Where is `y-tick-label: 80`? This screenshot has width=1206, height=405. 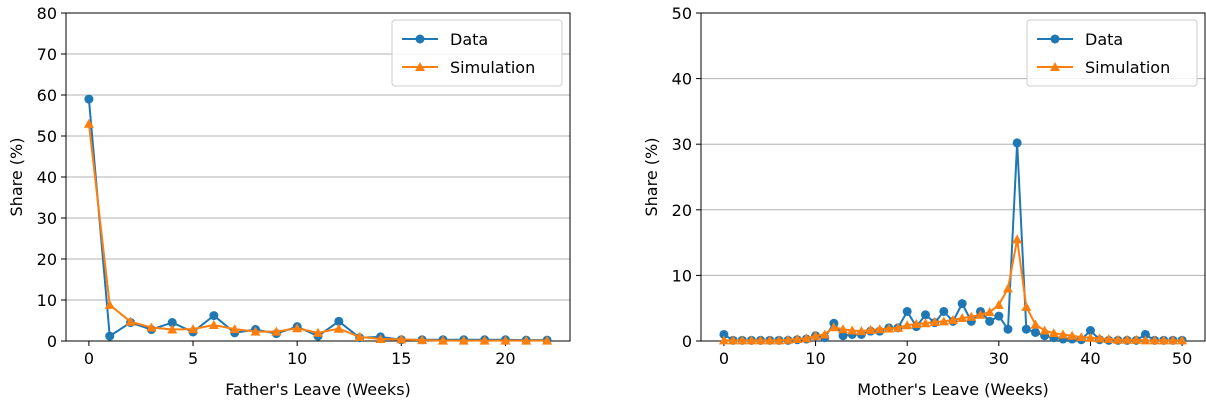
y-tick-label: 80 is located at coordinates (47, 13).